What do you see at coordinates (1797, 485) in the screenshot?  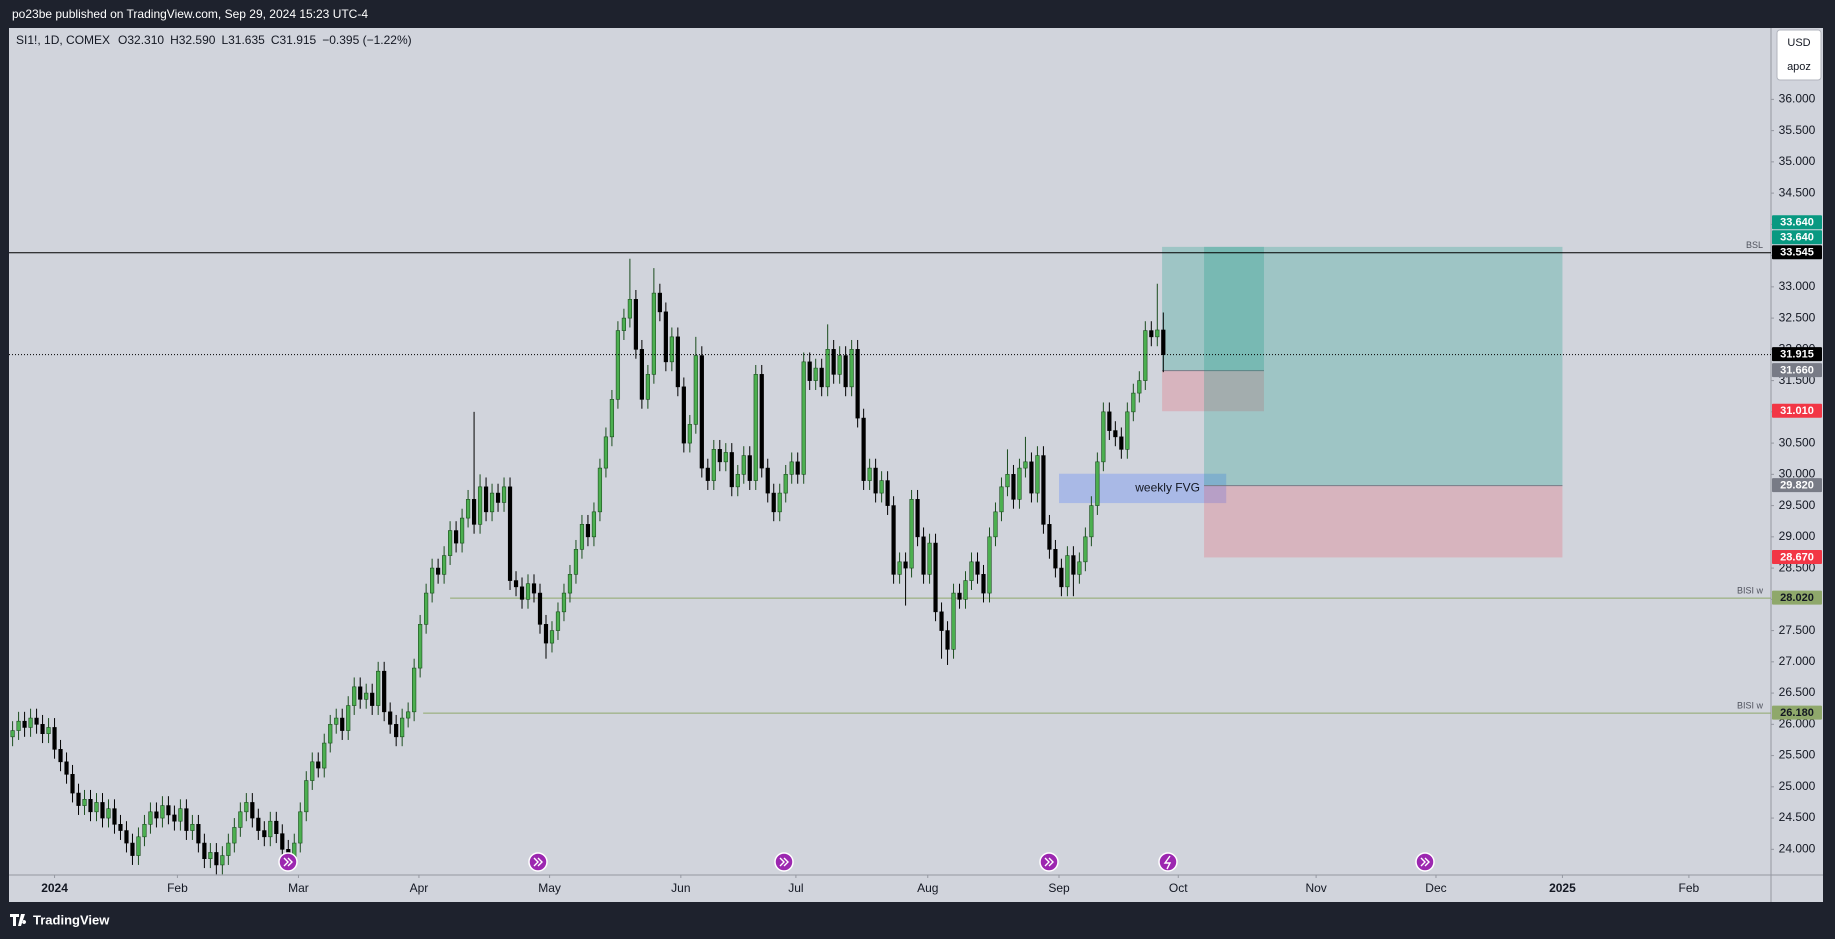 I see `price-tag-label: 29.820` at bounding box center [1797, 485].